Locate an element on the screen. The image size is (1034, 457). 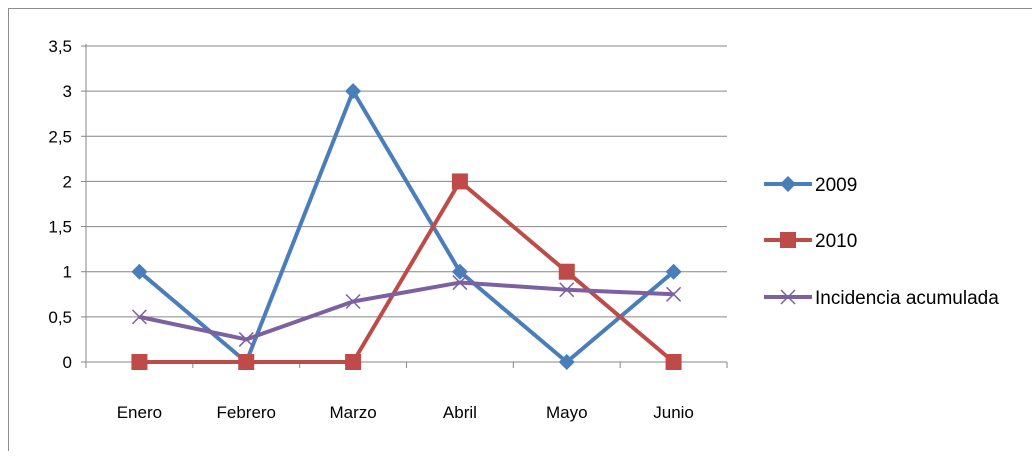
legend: 2009 2010 Incidencia acumulada is located at coordinates (881, 242).